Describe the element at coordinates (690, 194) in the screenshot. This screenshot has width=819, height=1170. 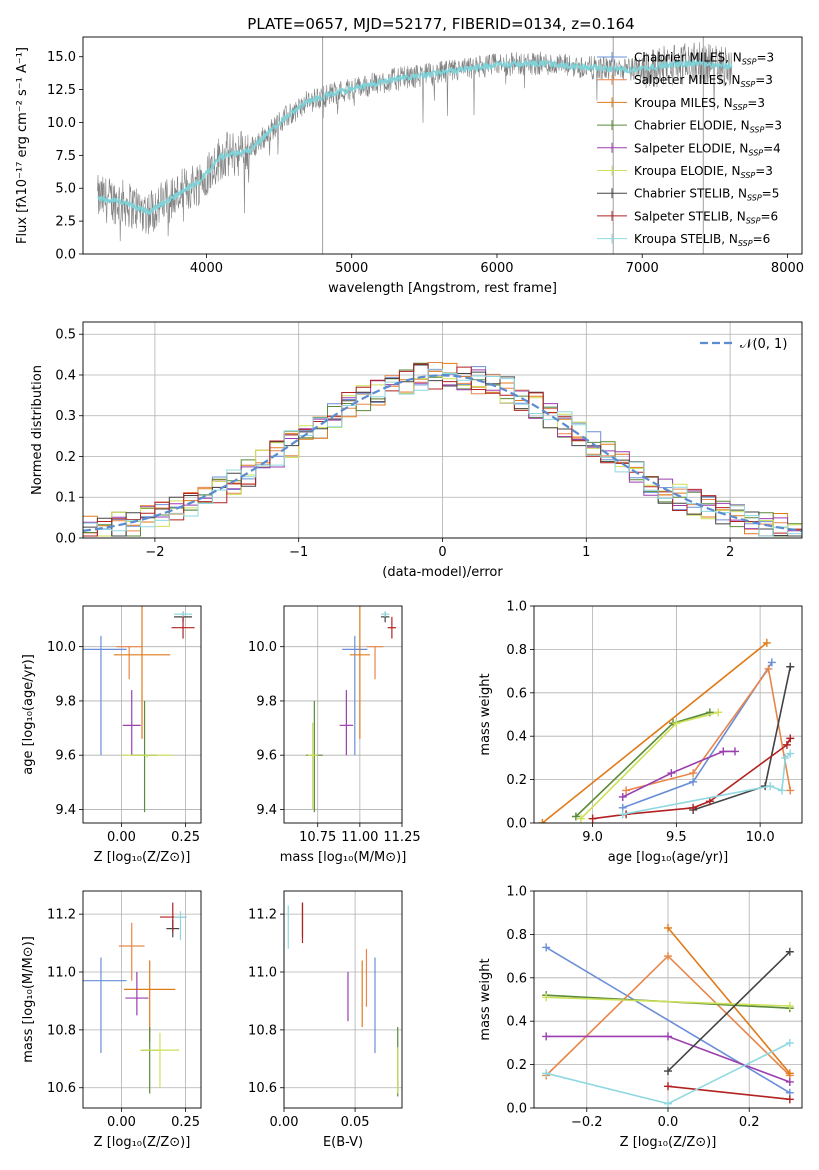
I see `legend-model-name: Chabrier STELIB, N` at that location.